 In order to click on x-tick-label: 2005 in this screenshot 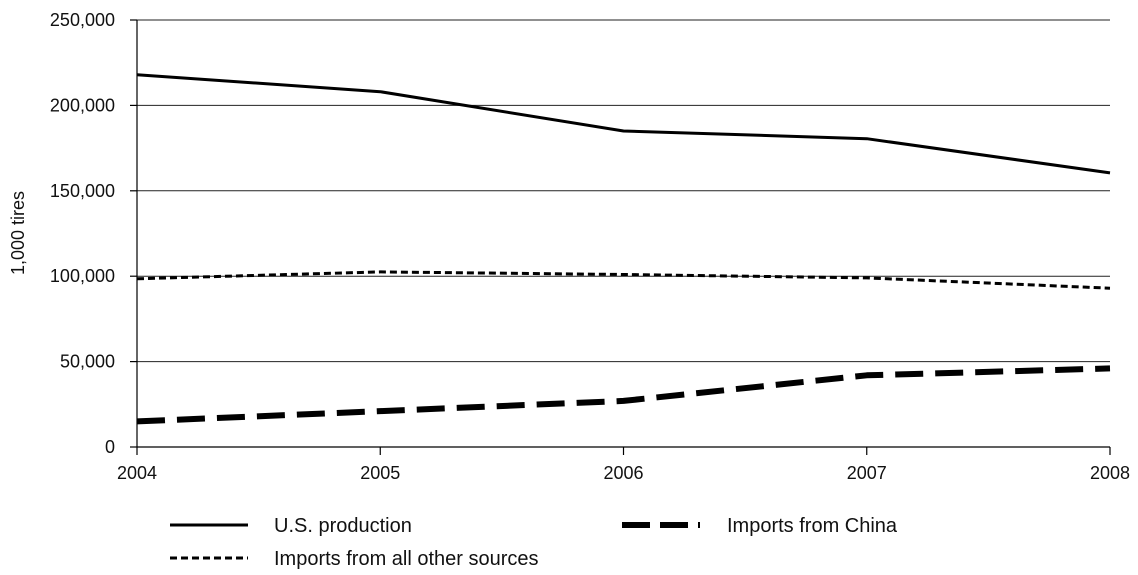, I will do `click(380, 473)`.